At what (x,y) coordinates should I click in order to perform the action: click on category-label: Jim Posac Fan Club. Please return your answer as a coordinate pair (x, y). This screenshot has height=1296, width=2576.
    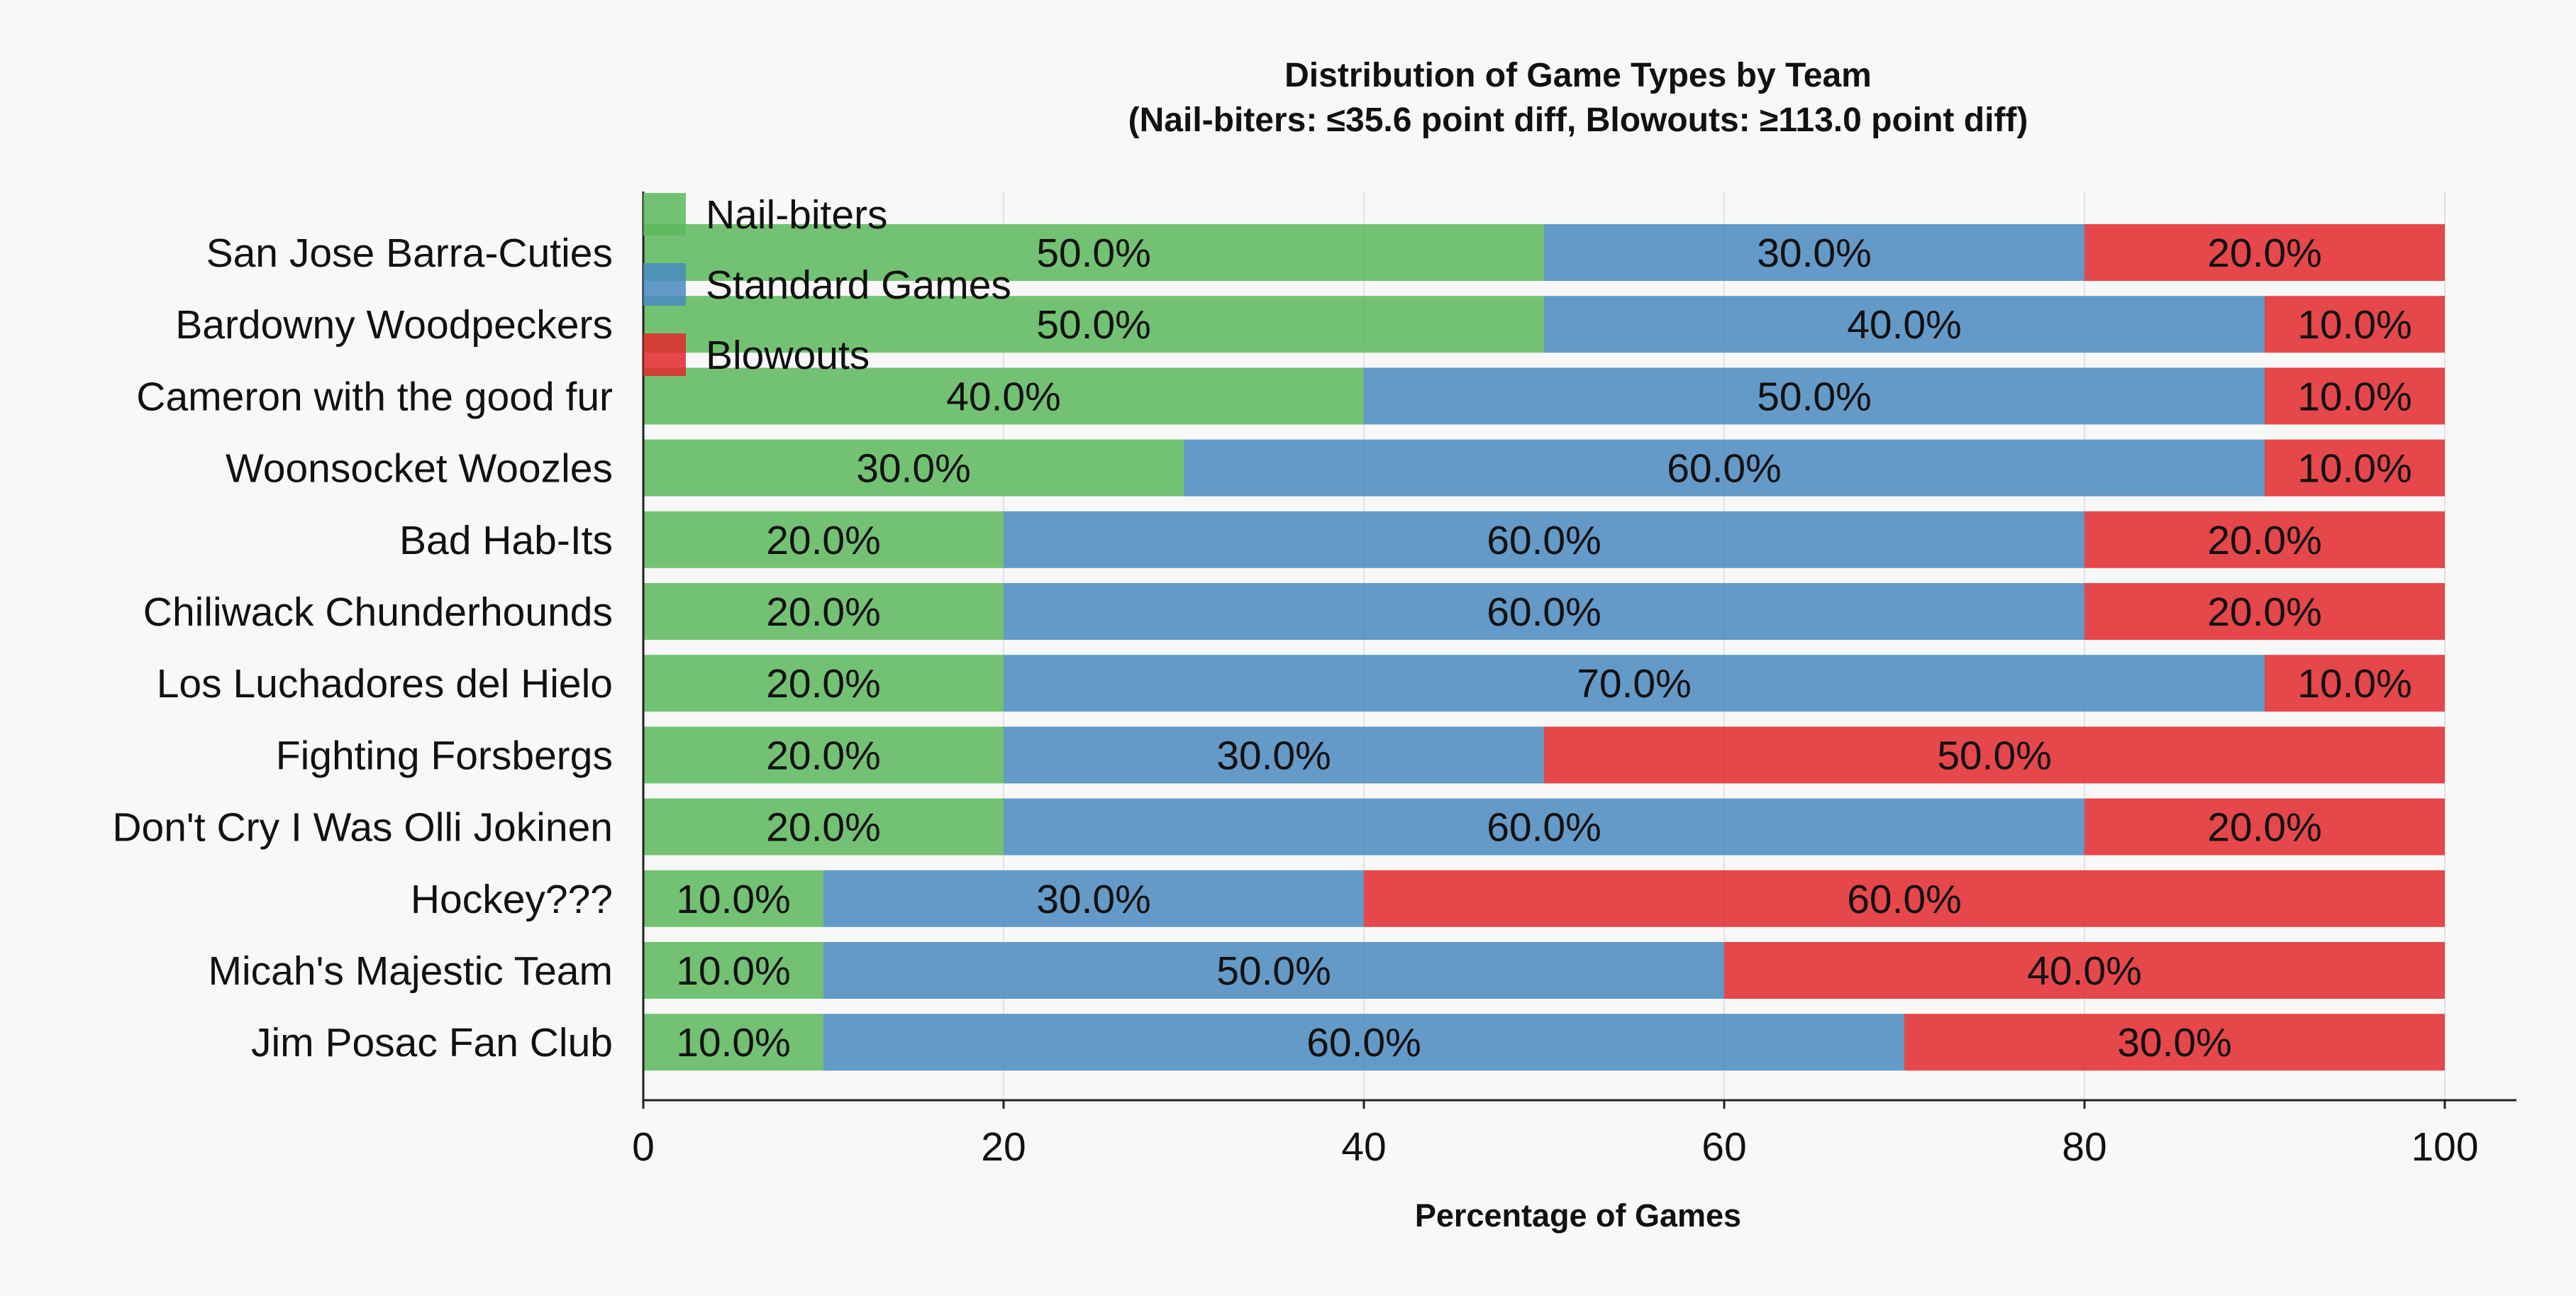
    Looking at the image, I should click on (432, 1042).